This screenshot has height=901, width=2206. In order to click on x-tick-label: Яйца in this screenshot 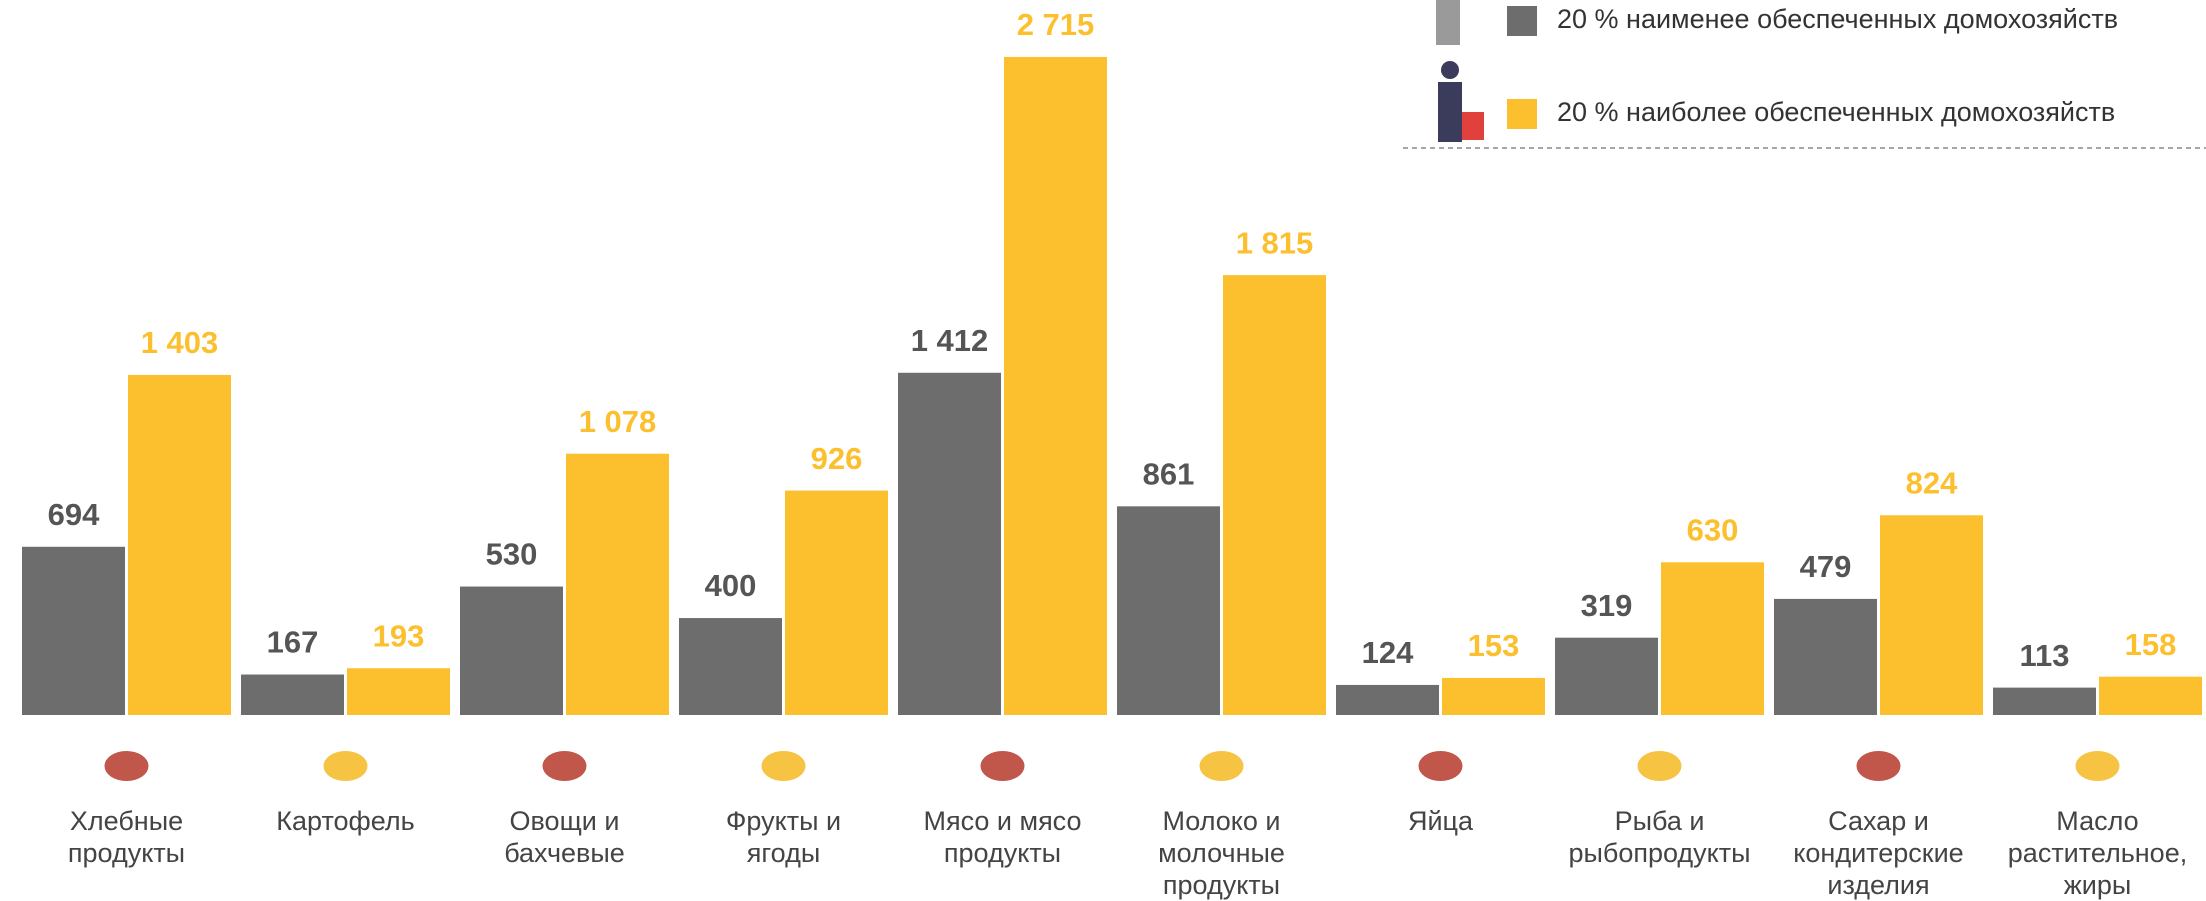, I will do `click(1441, 821)`.